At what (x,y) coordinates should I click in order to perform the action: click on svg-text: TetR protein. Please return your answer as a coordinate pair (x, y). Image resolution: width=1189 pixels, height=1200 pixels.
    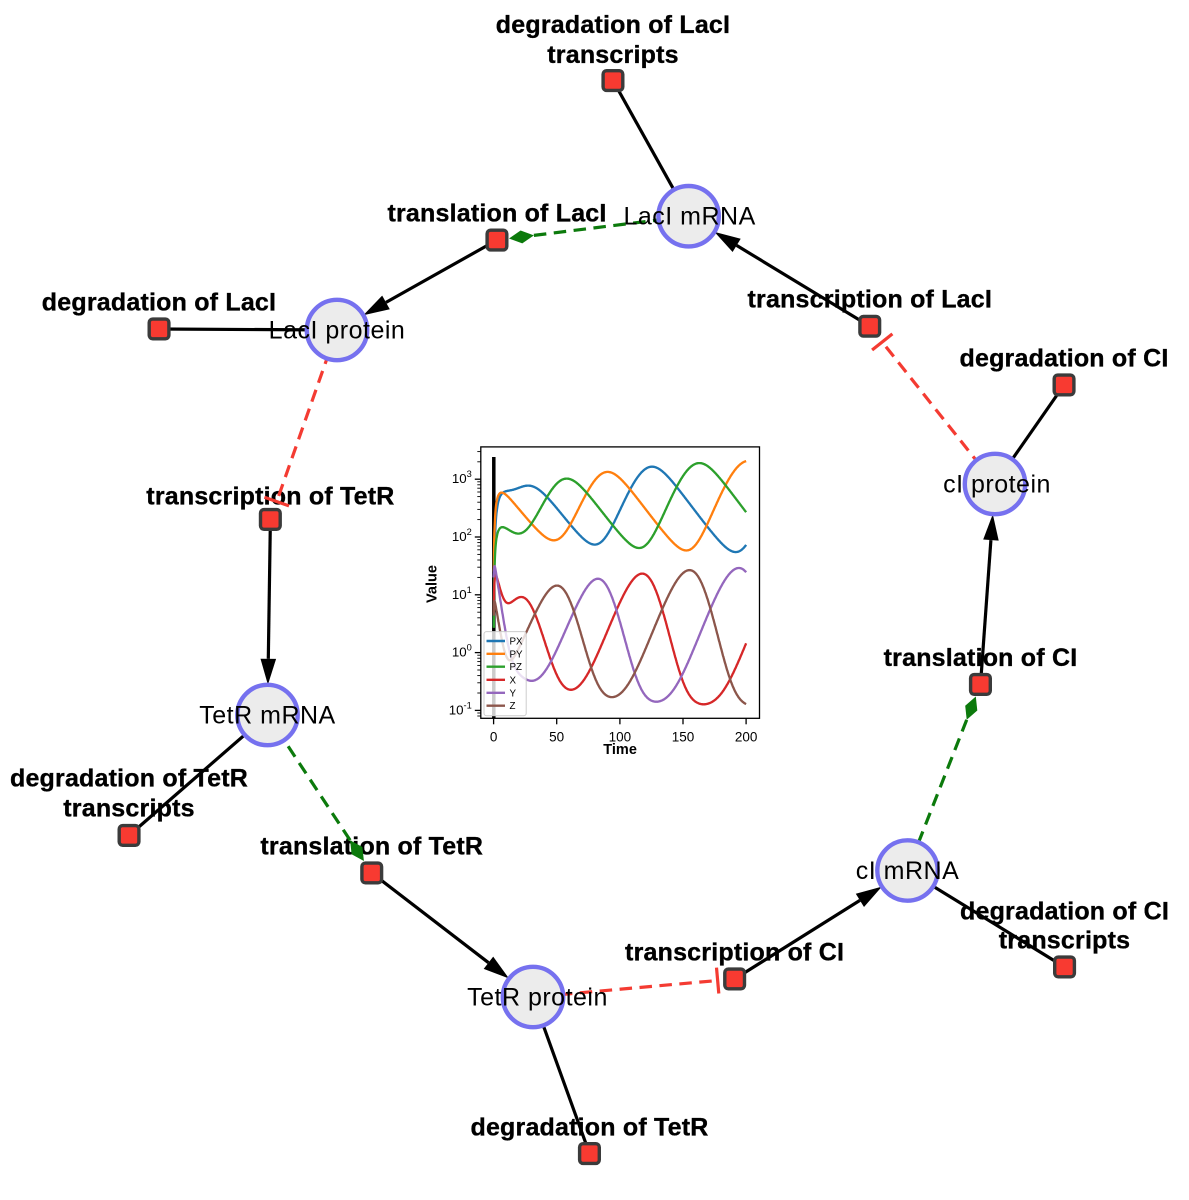
    Looking at the image, I should click on (537, 998).